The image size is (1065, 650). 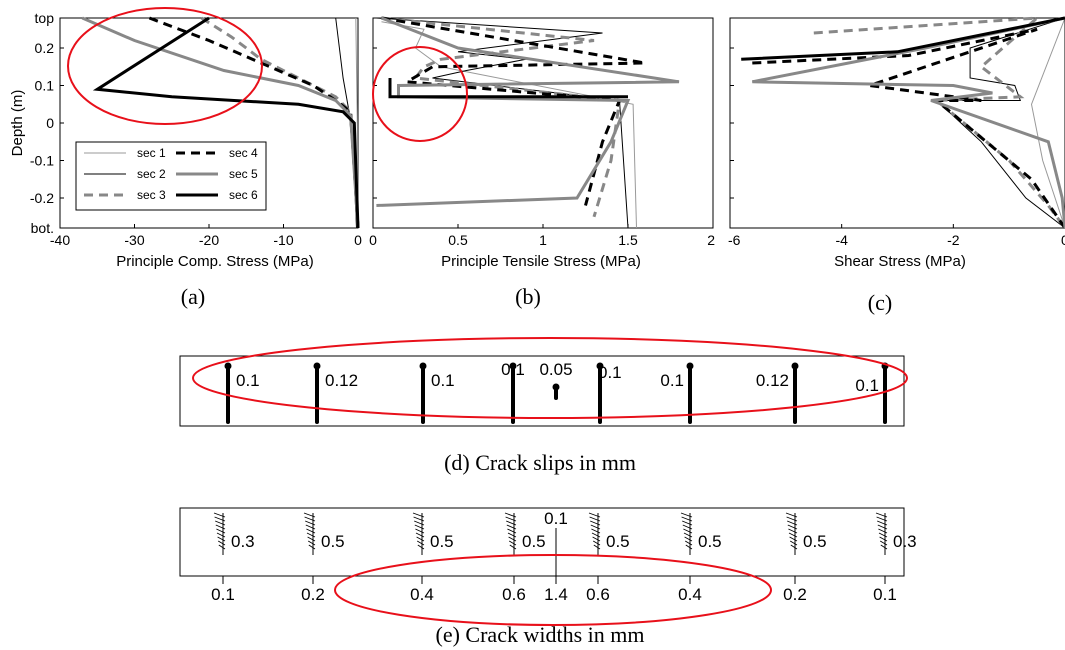 I want to click on panel-a-xtick-label: -40, so click(x=60, y=240).